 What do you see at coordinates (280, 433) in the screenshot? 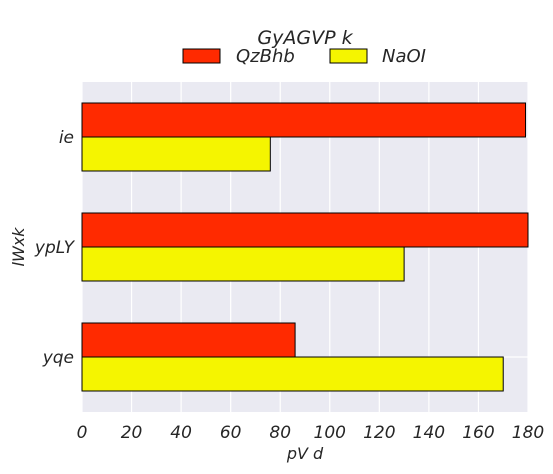
I see `x-tick-label: 80` at bounding box center [280, 433].